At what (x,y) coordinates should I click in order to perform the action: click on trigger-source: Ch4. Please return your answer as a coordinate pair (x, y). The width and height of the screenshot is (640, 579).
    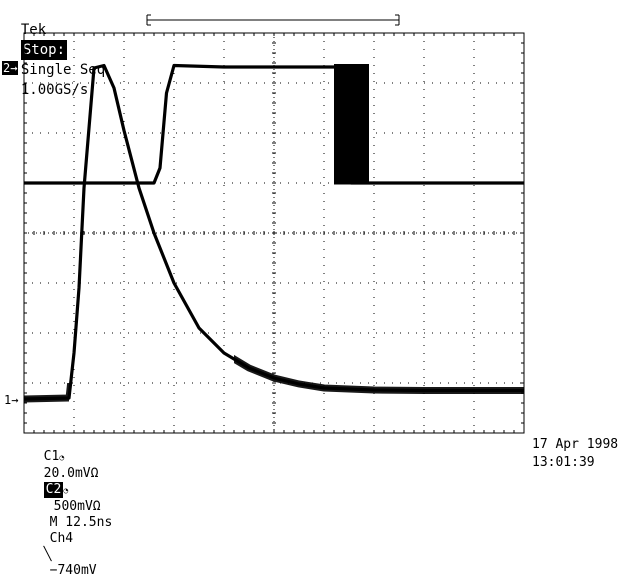
    Looking at the image, I should click on (61, 538).